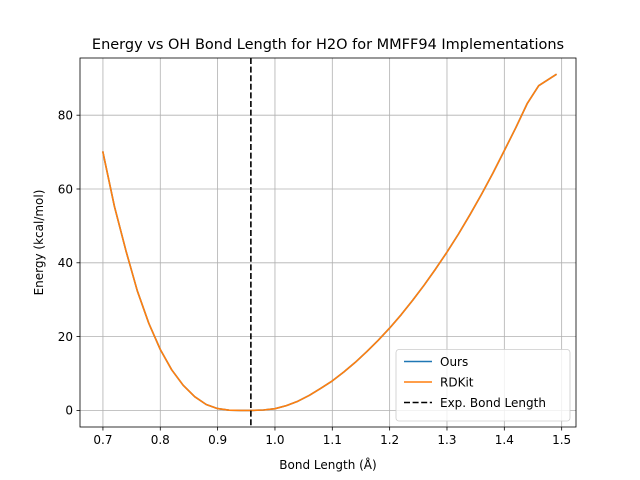 The height and width of the screenshot is (480, 640). I want to click on y-tick-label: 0, so click(69, 411).